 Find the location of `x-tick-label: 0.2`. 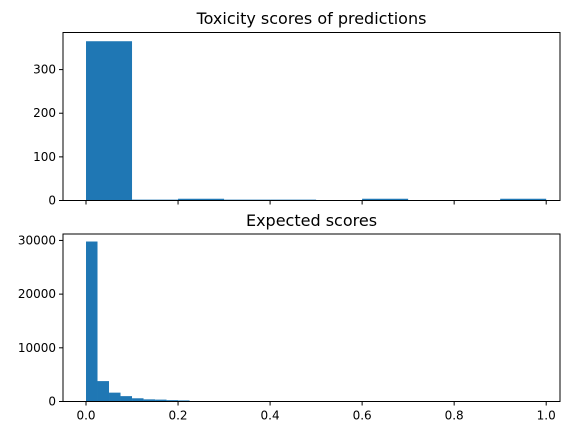

x-tick-label: 0.2 is located at coordinates (177, 416).